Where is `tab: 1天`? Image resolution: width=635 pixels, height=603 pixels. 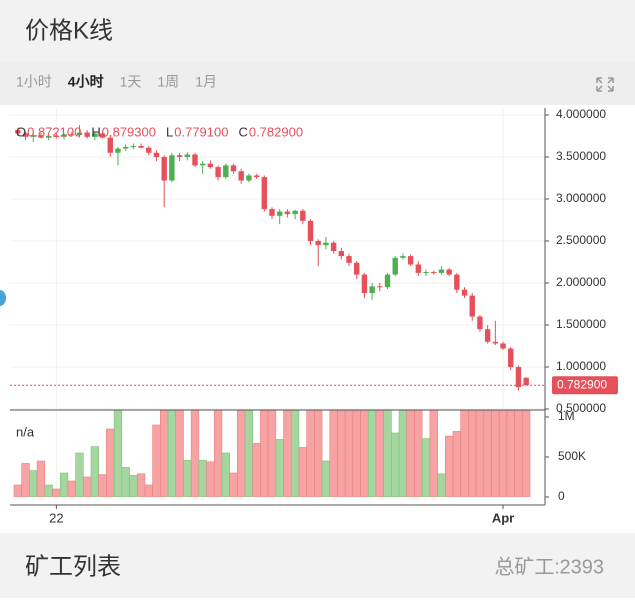 tab: 1天 is located at coordinates (131, 82).